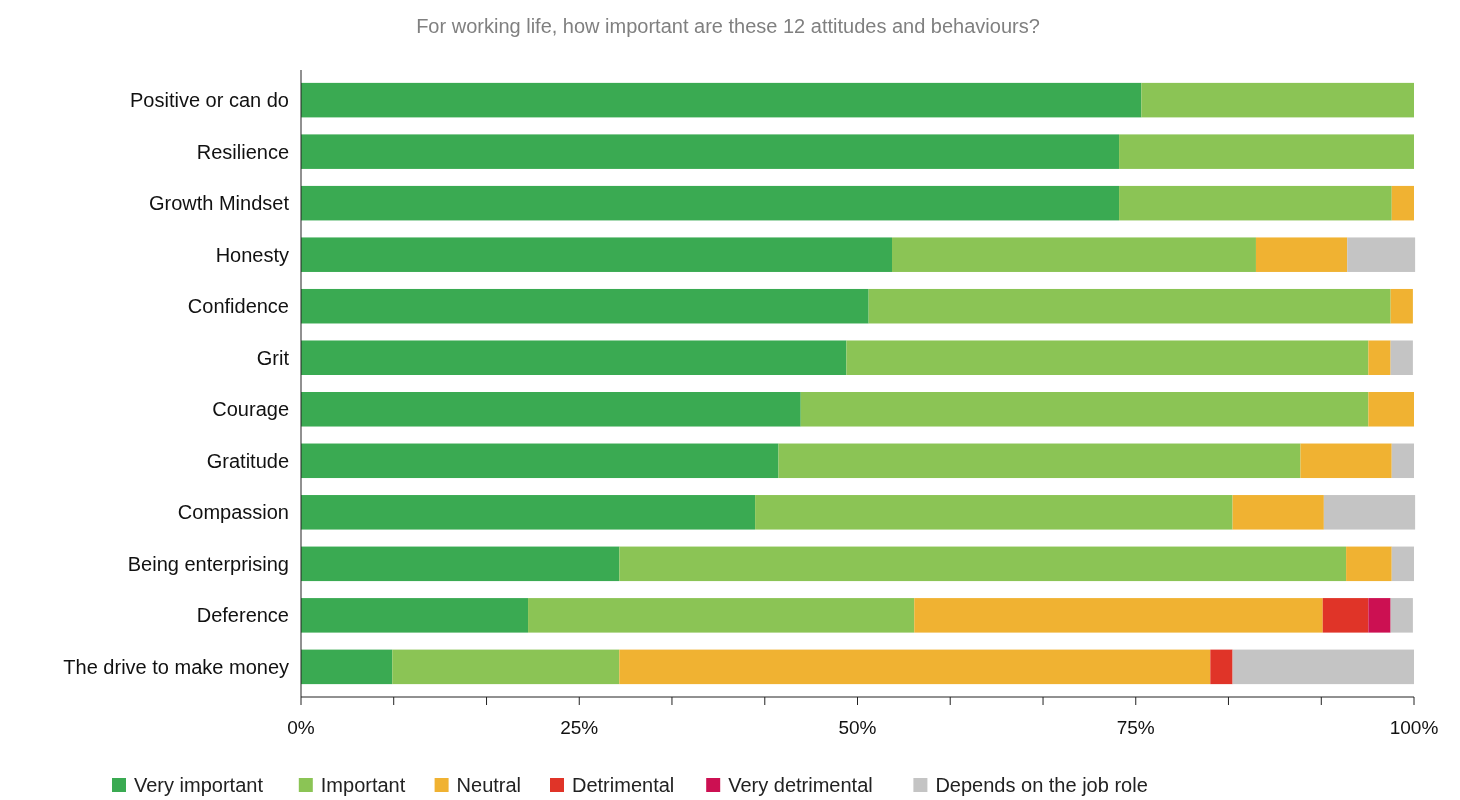 Image resolution: width=1460 pixels, height=800 pixels. What do you see at coordinates (219, 203) in the screenshot?
I see `y-tick-label: Growth Mindset` at bounding box center [219, 203].